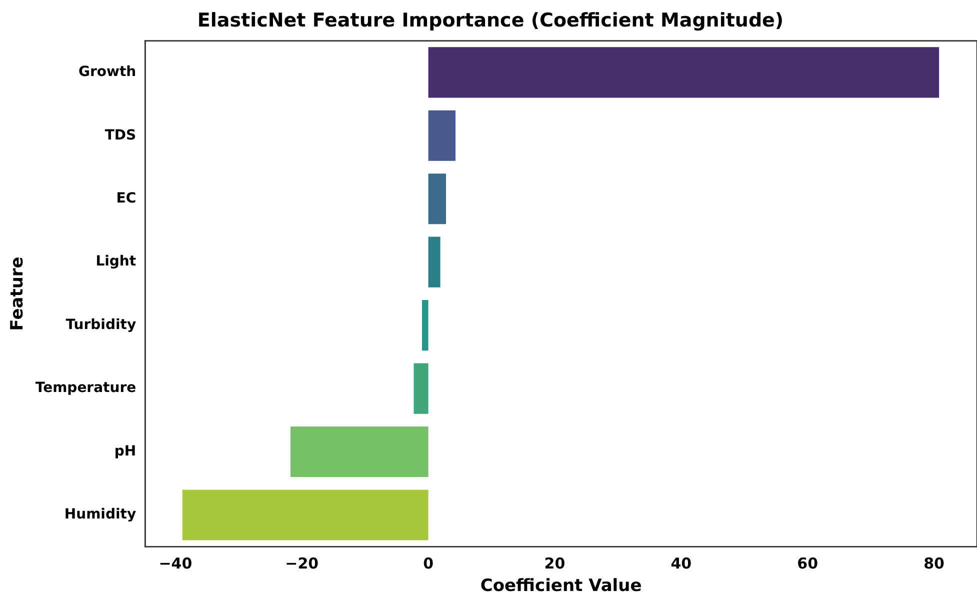 This screenshot has width=977, height=599. What do you see at coordinates (555, 563) in the screenshot?
I see `x-tick-label: 20` at bounding box center [555, 563].